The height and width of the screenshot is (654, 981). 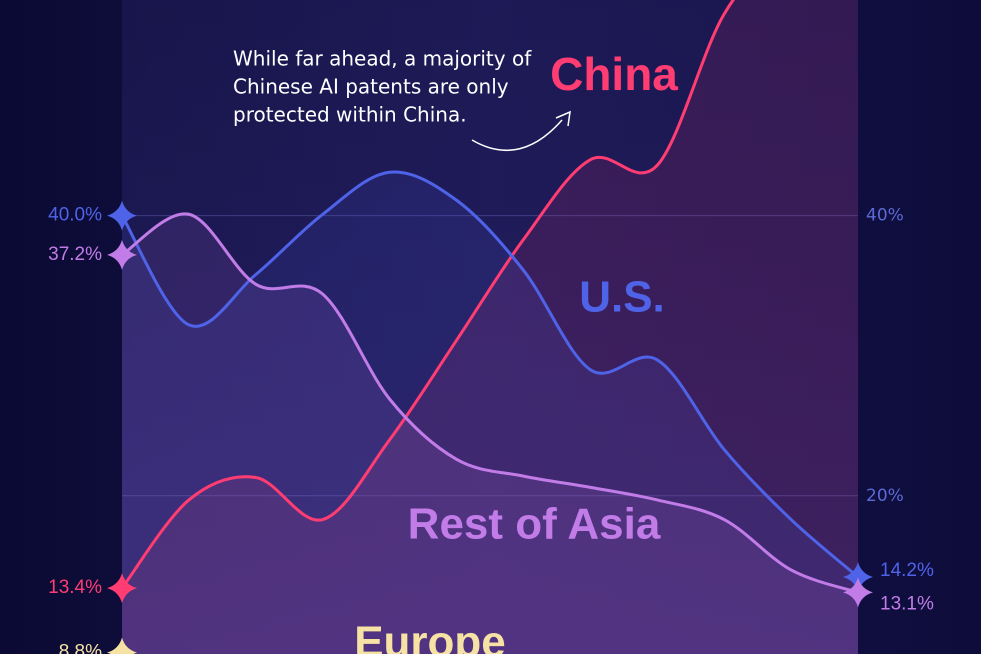 I want to click on series-name: China, so click(x=614, y=74).